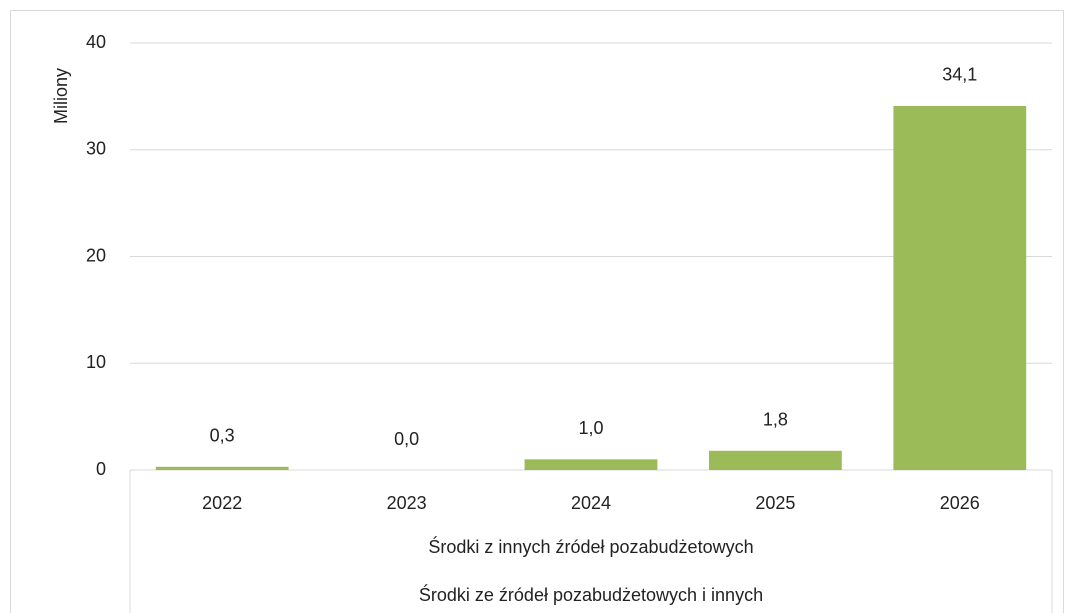  What do you see at coordinates (61, 96) in the screenshot?
I see `y-axis-label: Miliony` at bounding box center [61, 96].